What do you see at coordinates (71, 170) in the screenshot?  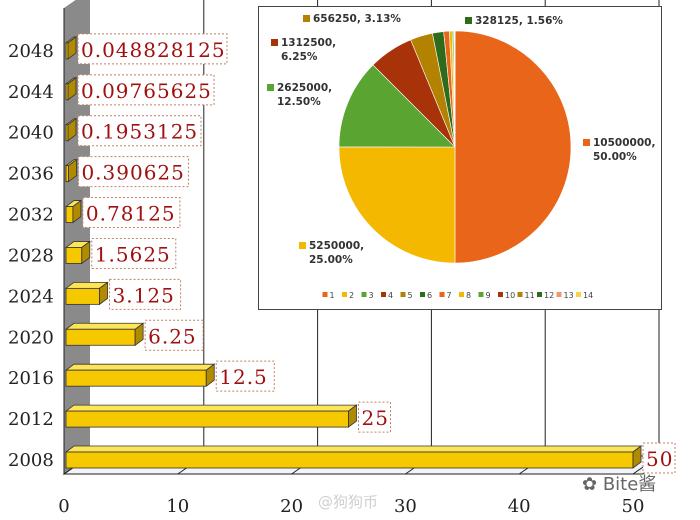 I see `bar-2036` at bounding box center [71, 170].